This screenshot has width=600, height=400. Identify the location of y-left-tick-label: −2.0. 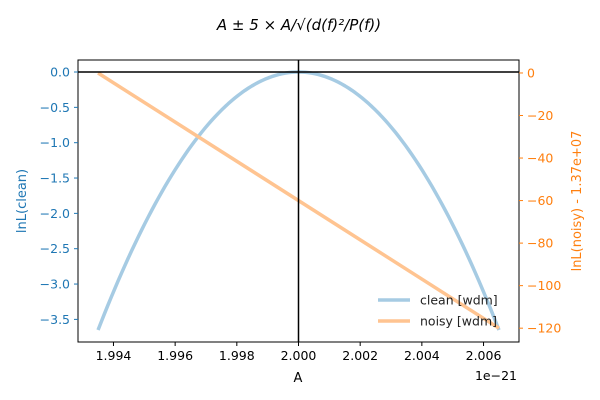
(55, 213).